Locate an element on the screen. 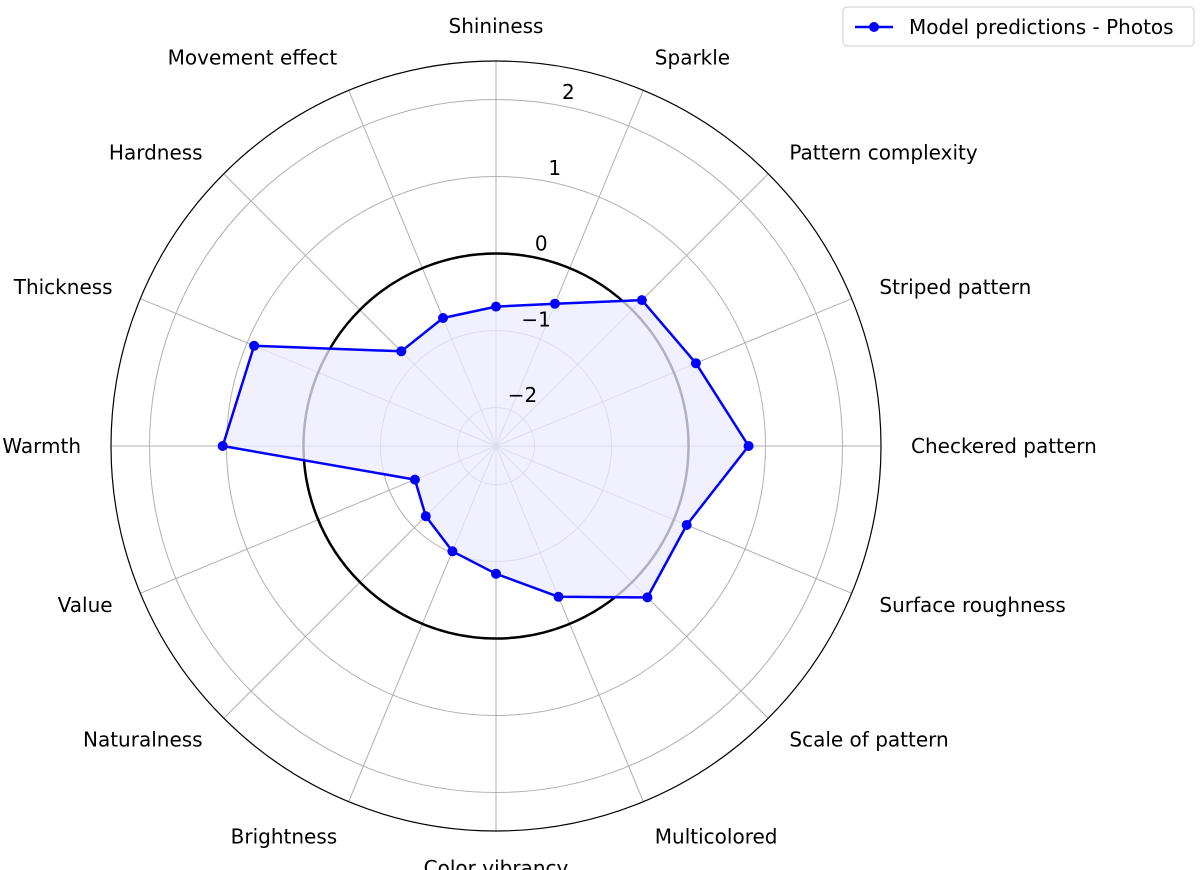 This screenshot has height=870, width=1204. data-point-pattern-complexity is located at coordinates (641, 300).